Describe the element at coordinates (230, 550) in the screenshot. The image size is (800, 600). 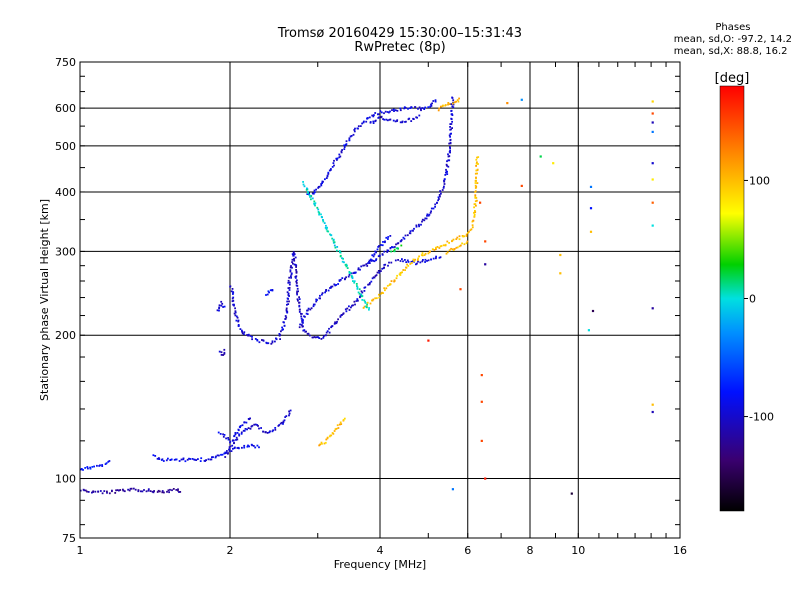
I see `x-tick-label: 2` at that location.